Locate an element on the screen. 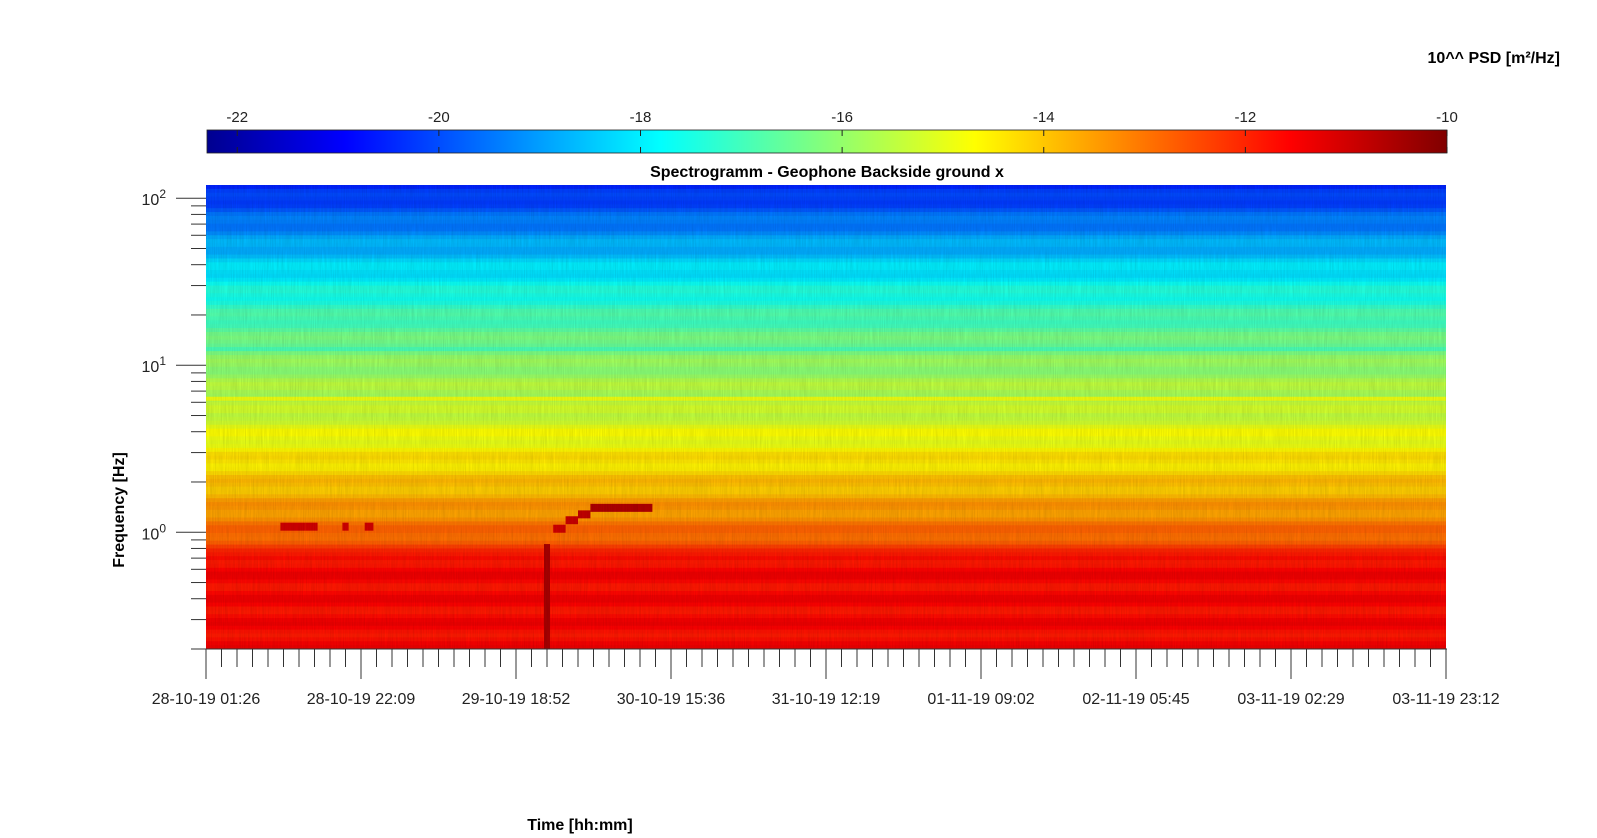 The height and width of the screenshot is (838, 1597). x-tick-label: 28-10-19 01:26 is located at coordinates (206, 699).